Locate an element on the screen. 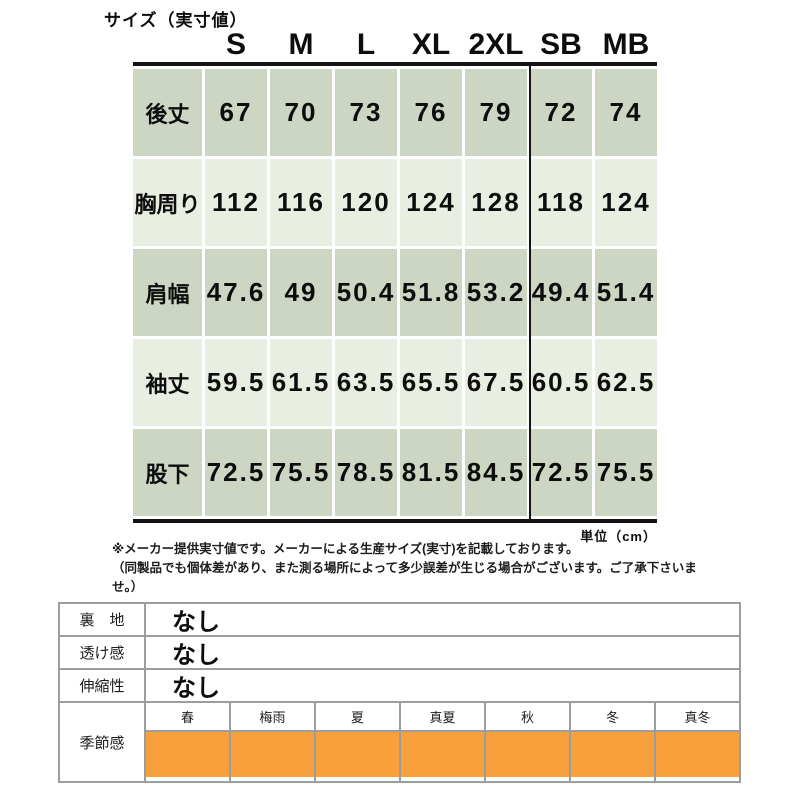  size-cell: 67 is located at coordinates (236, 112).